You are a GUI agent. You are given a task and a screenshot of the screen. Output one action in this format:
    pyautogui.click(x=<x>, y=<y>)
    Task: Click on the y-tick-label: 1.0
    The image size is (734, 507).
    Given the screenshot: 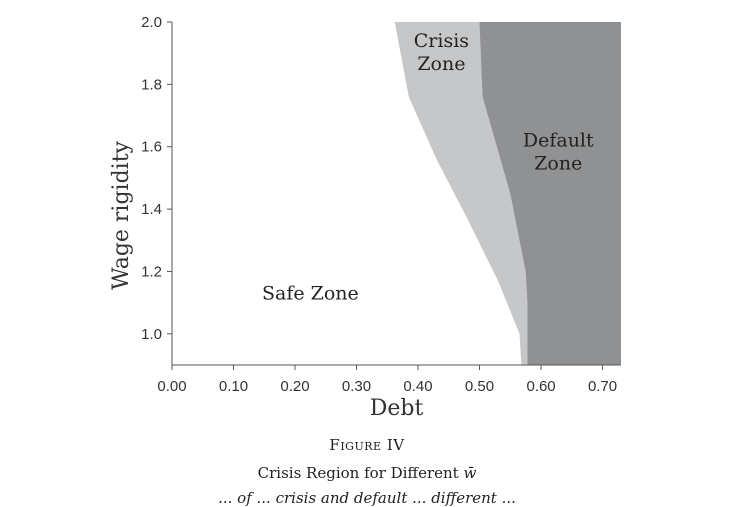 What is the action you would take?
    pyautogui.click(x=151, y=334)
    